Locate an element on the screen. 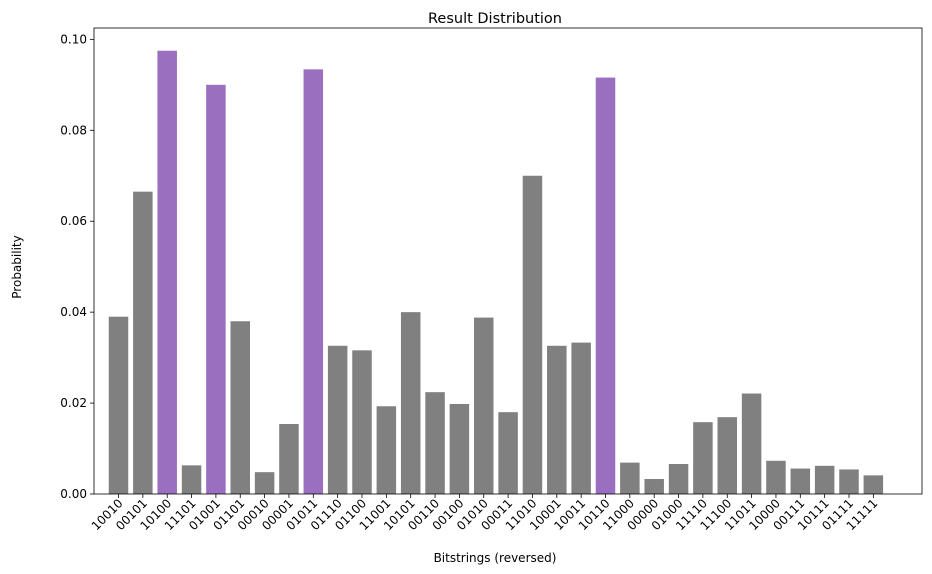 This screenshot has height=574, width=932. y-tick-label: 0.08 is located at coordinates (73, 130).